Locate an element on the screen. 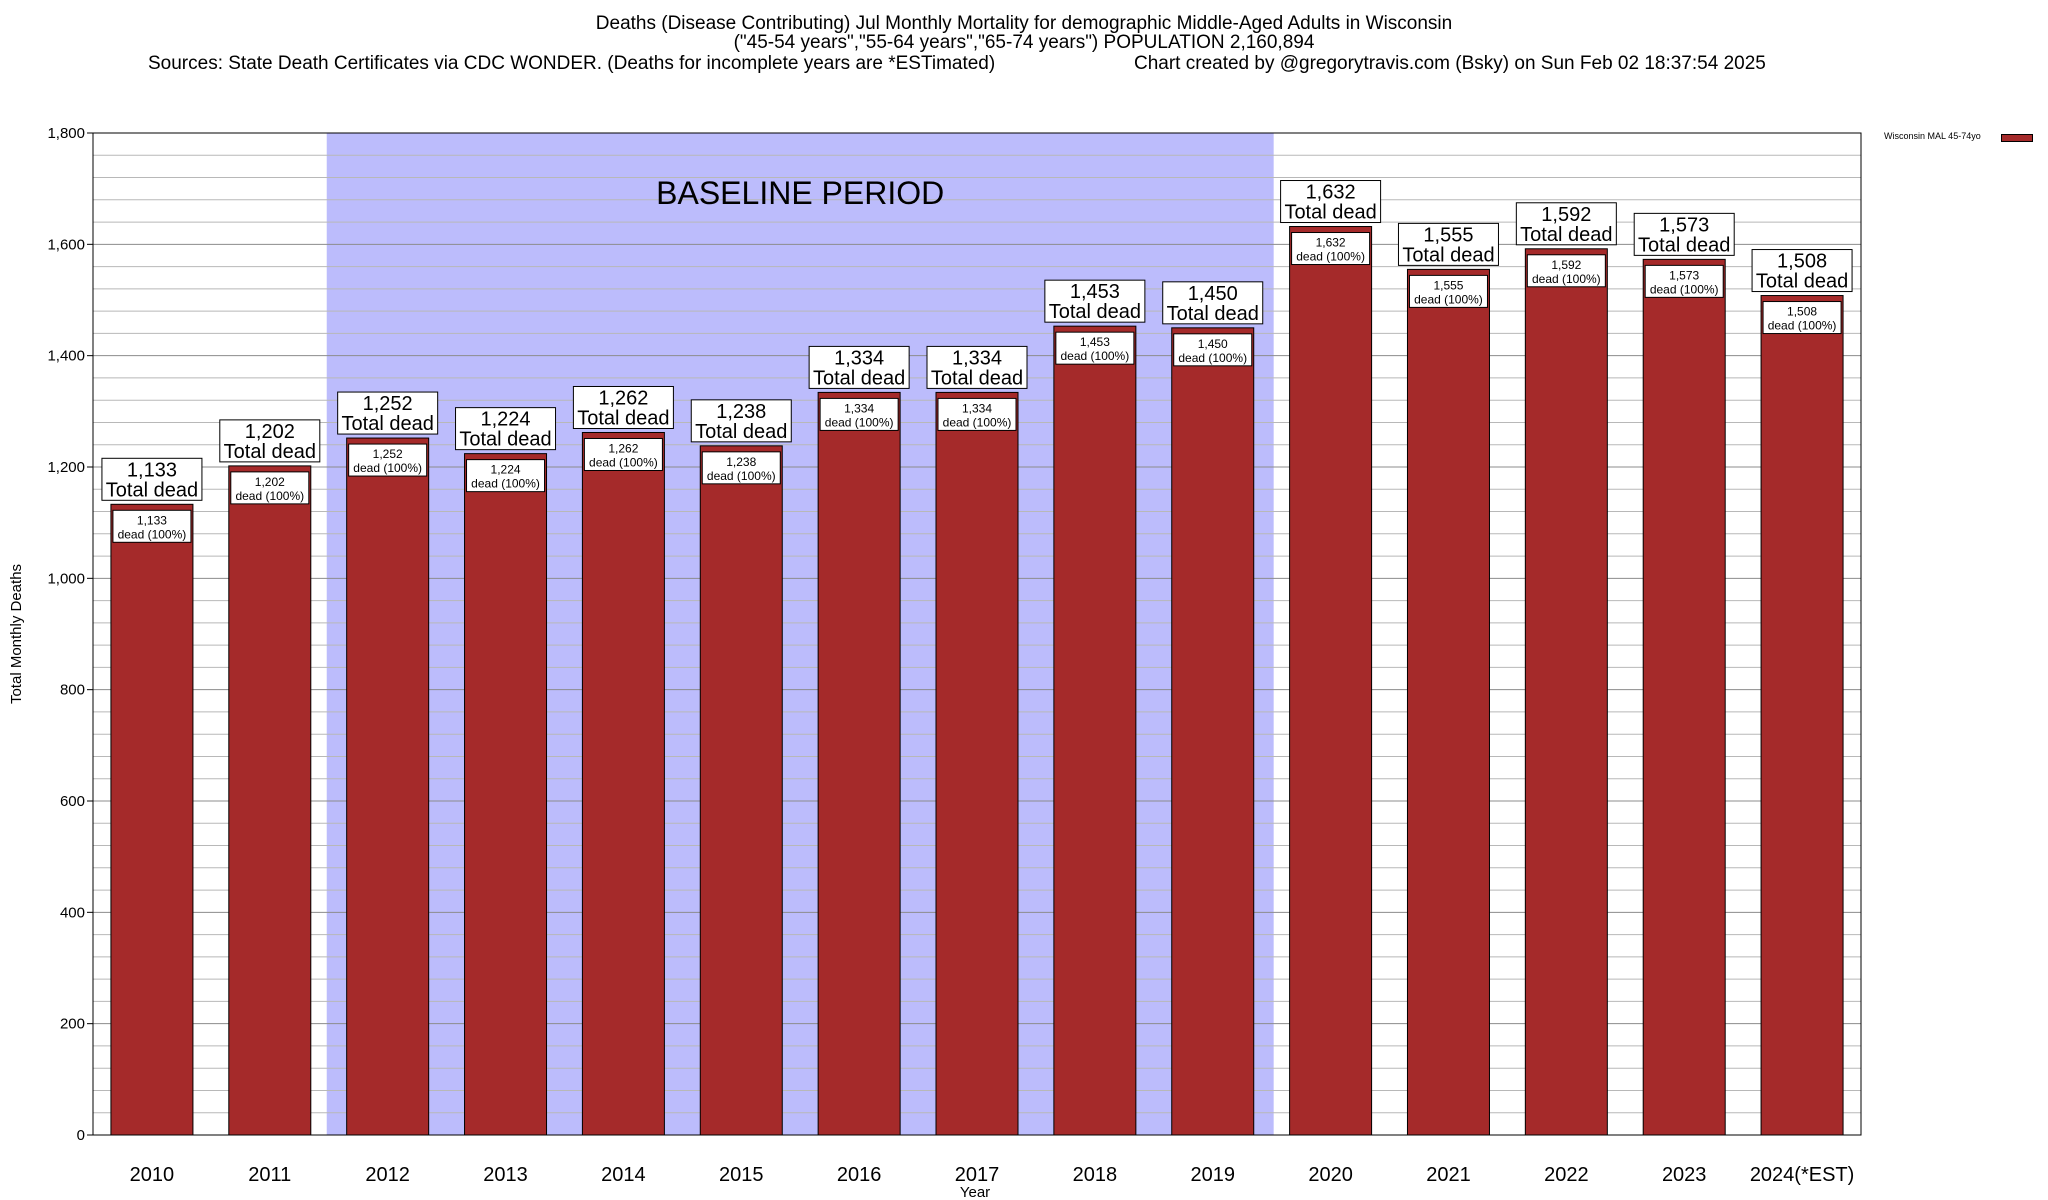 Image resolution: width=2048 pixels, height=1200 pixels. top-label-value: 1,238 is located at coordinates (741, 412).